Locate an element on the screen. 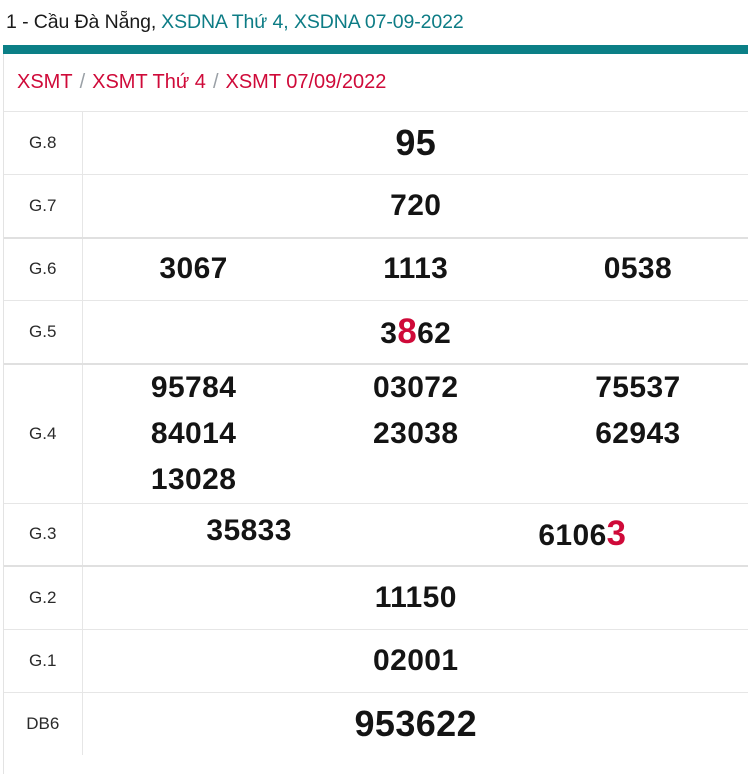 The image size is (748, 774). breadcrumb-item-xsmt-date: XSMT 07/09/2022 is located at coordinates (306, 82).